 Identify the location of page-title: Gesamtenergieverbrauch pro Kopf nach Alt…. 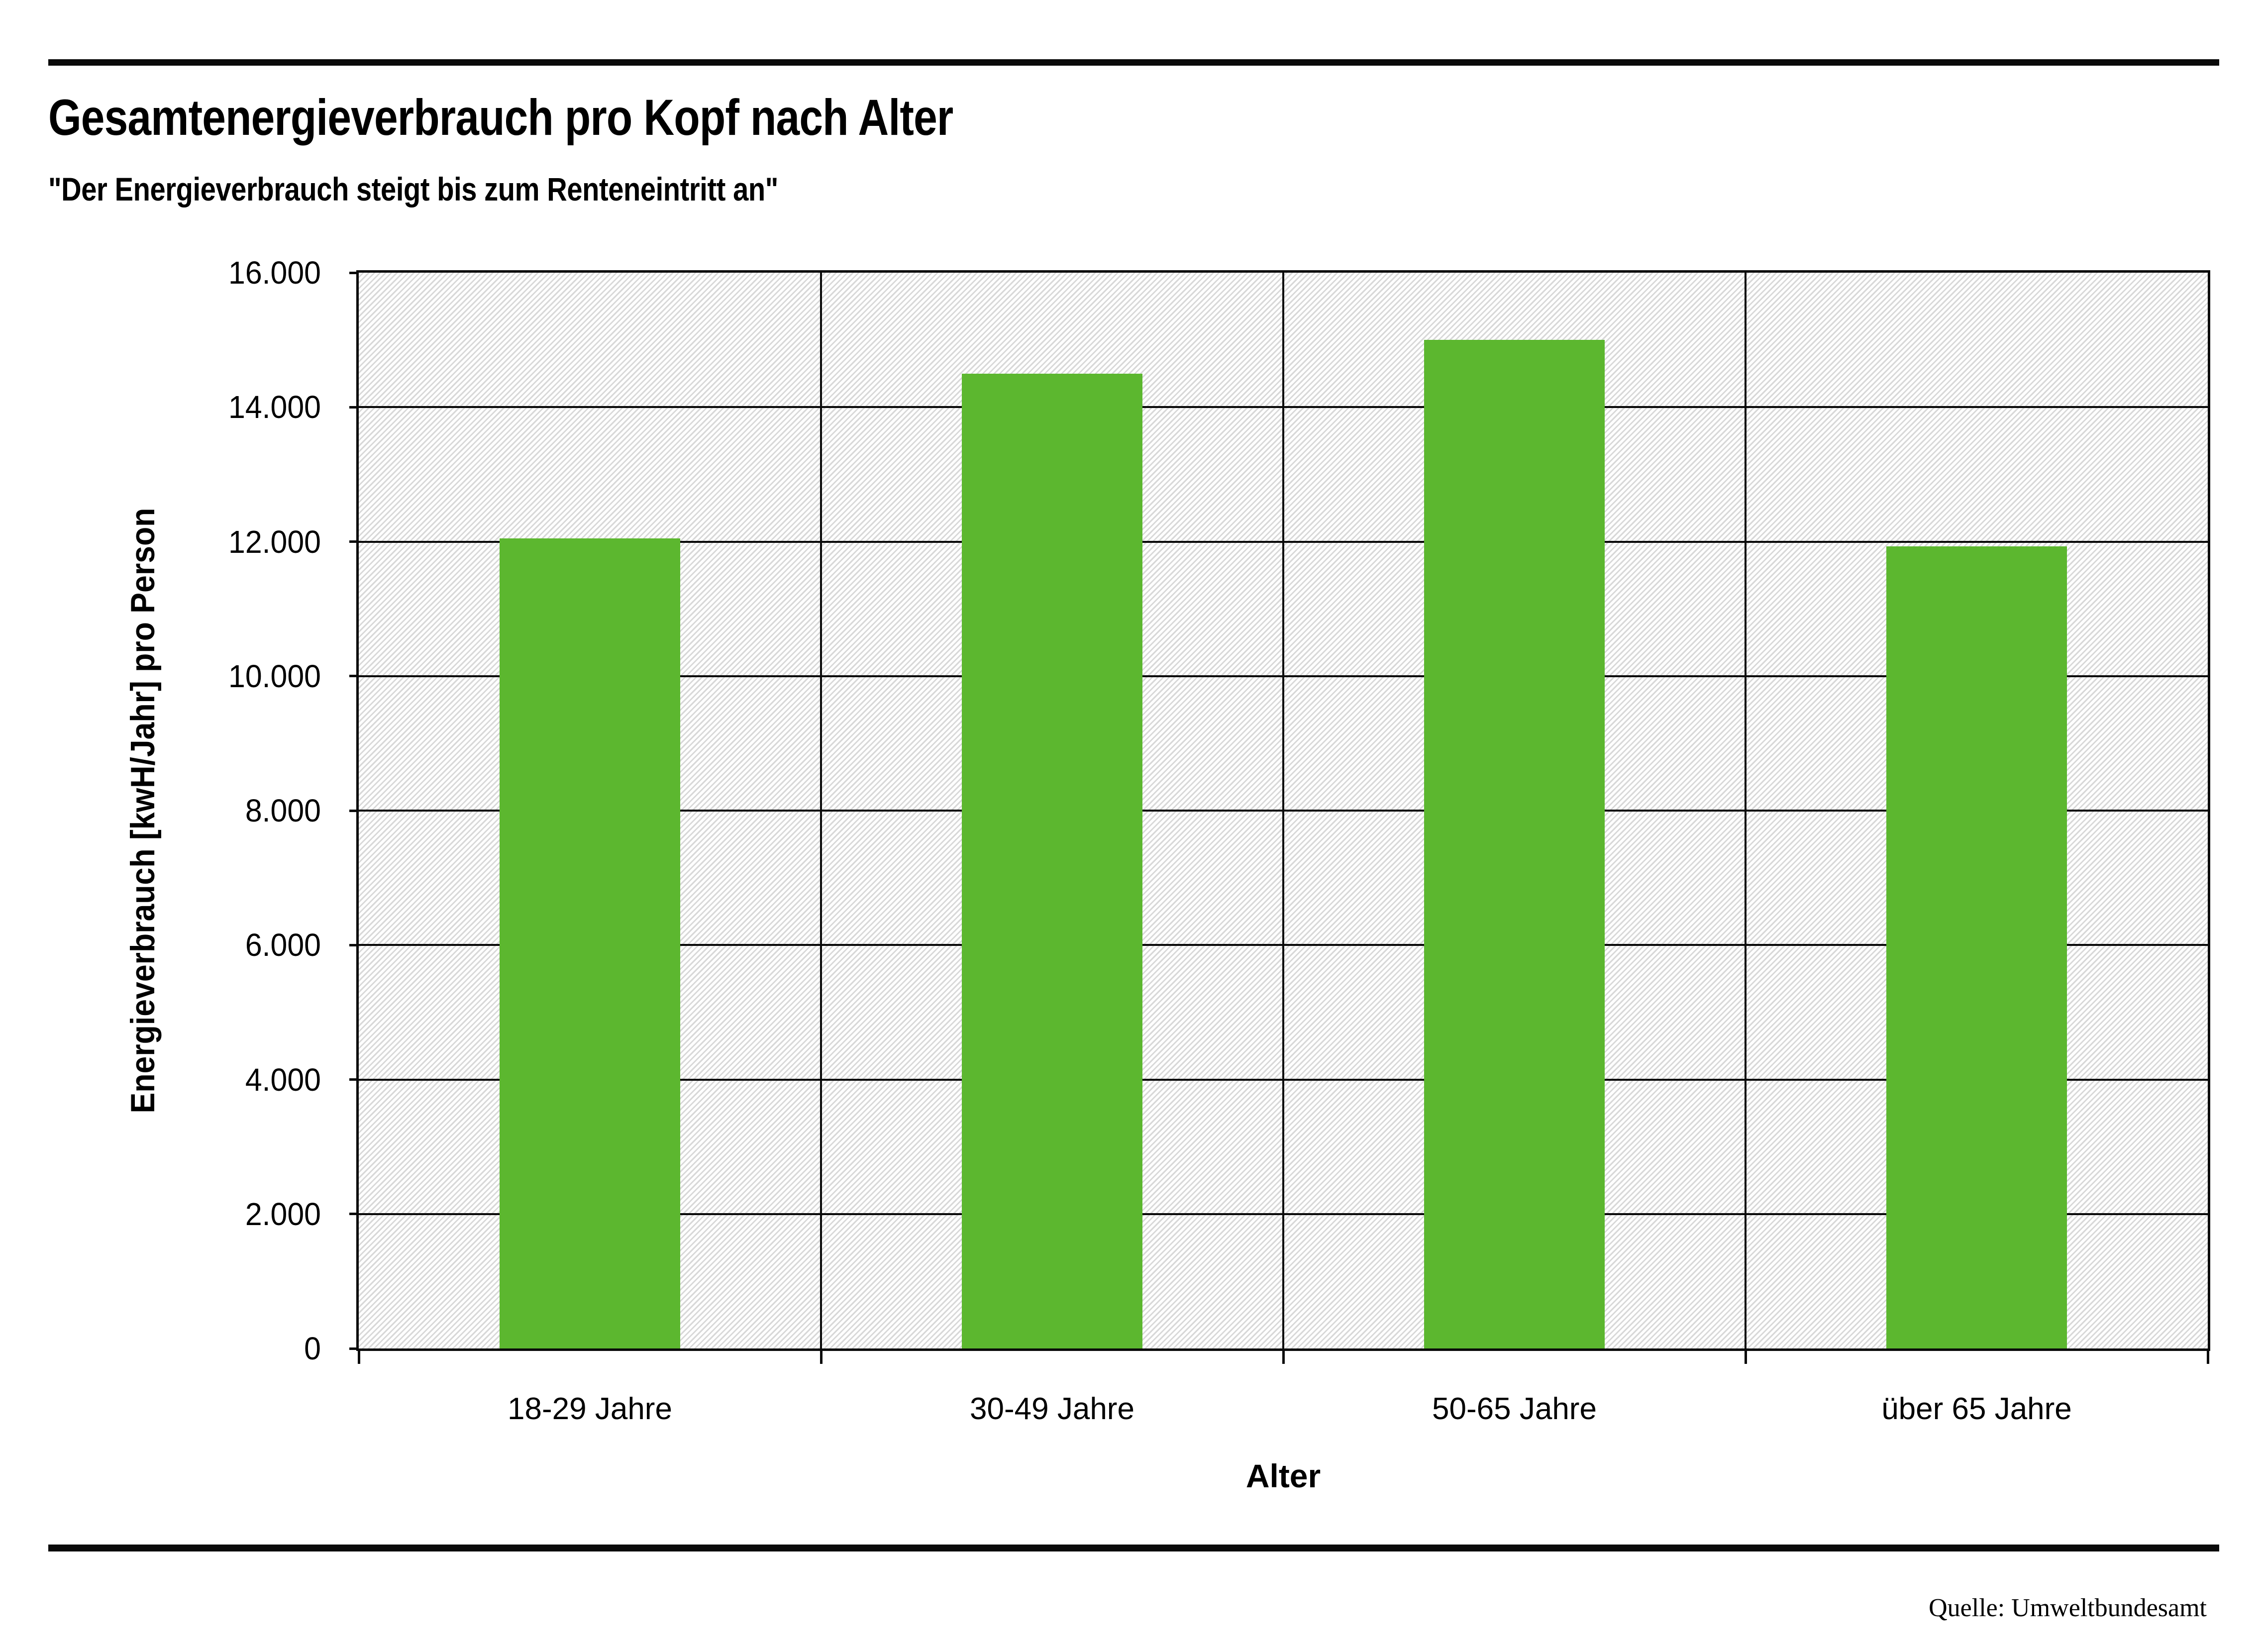
(501, 117).